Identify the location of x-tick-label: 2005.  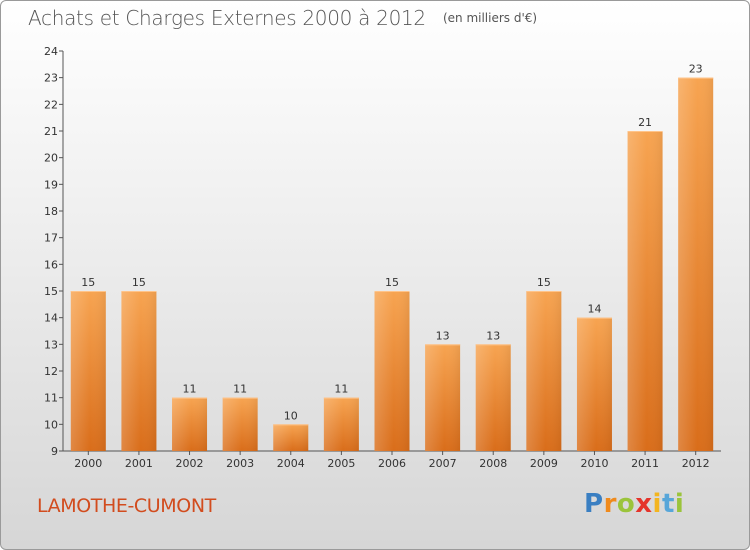
(341, 463).